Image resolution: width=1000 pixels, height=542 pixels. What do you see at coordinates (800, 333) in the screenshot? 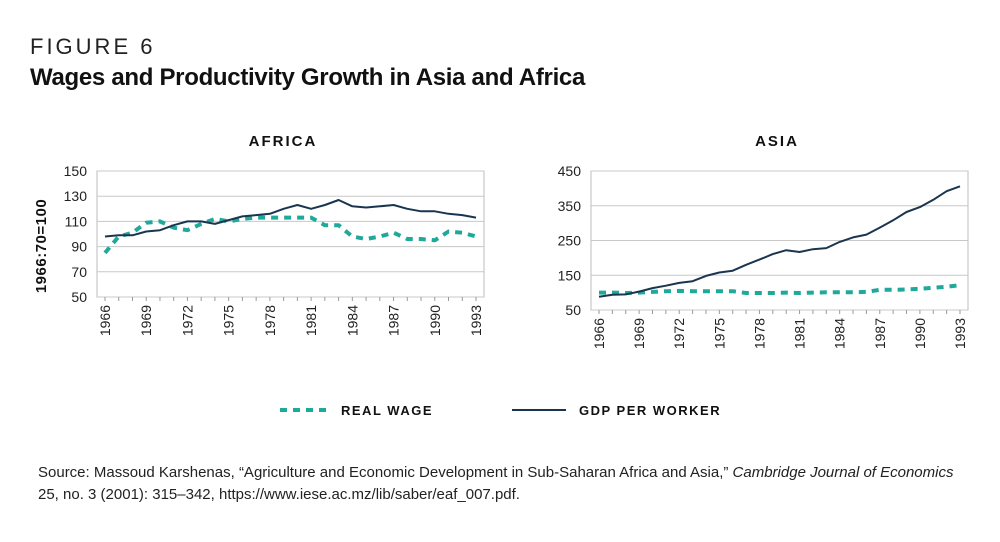
I see `asia-x-tick-label: 1981` at bounding box center [800, 333].